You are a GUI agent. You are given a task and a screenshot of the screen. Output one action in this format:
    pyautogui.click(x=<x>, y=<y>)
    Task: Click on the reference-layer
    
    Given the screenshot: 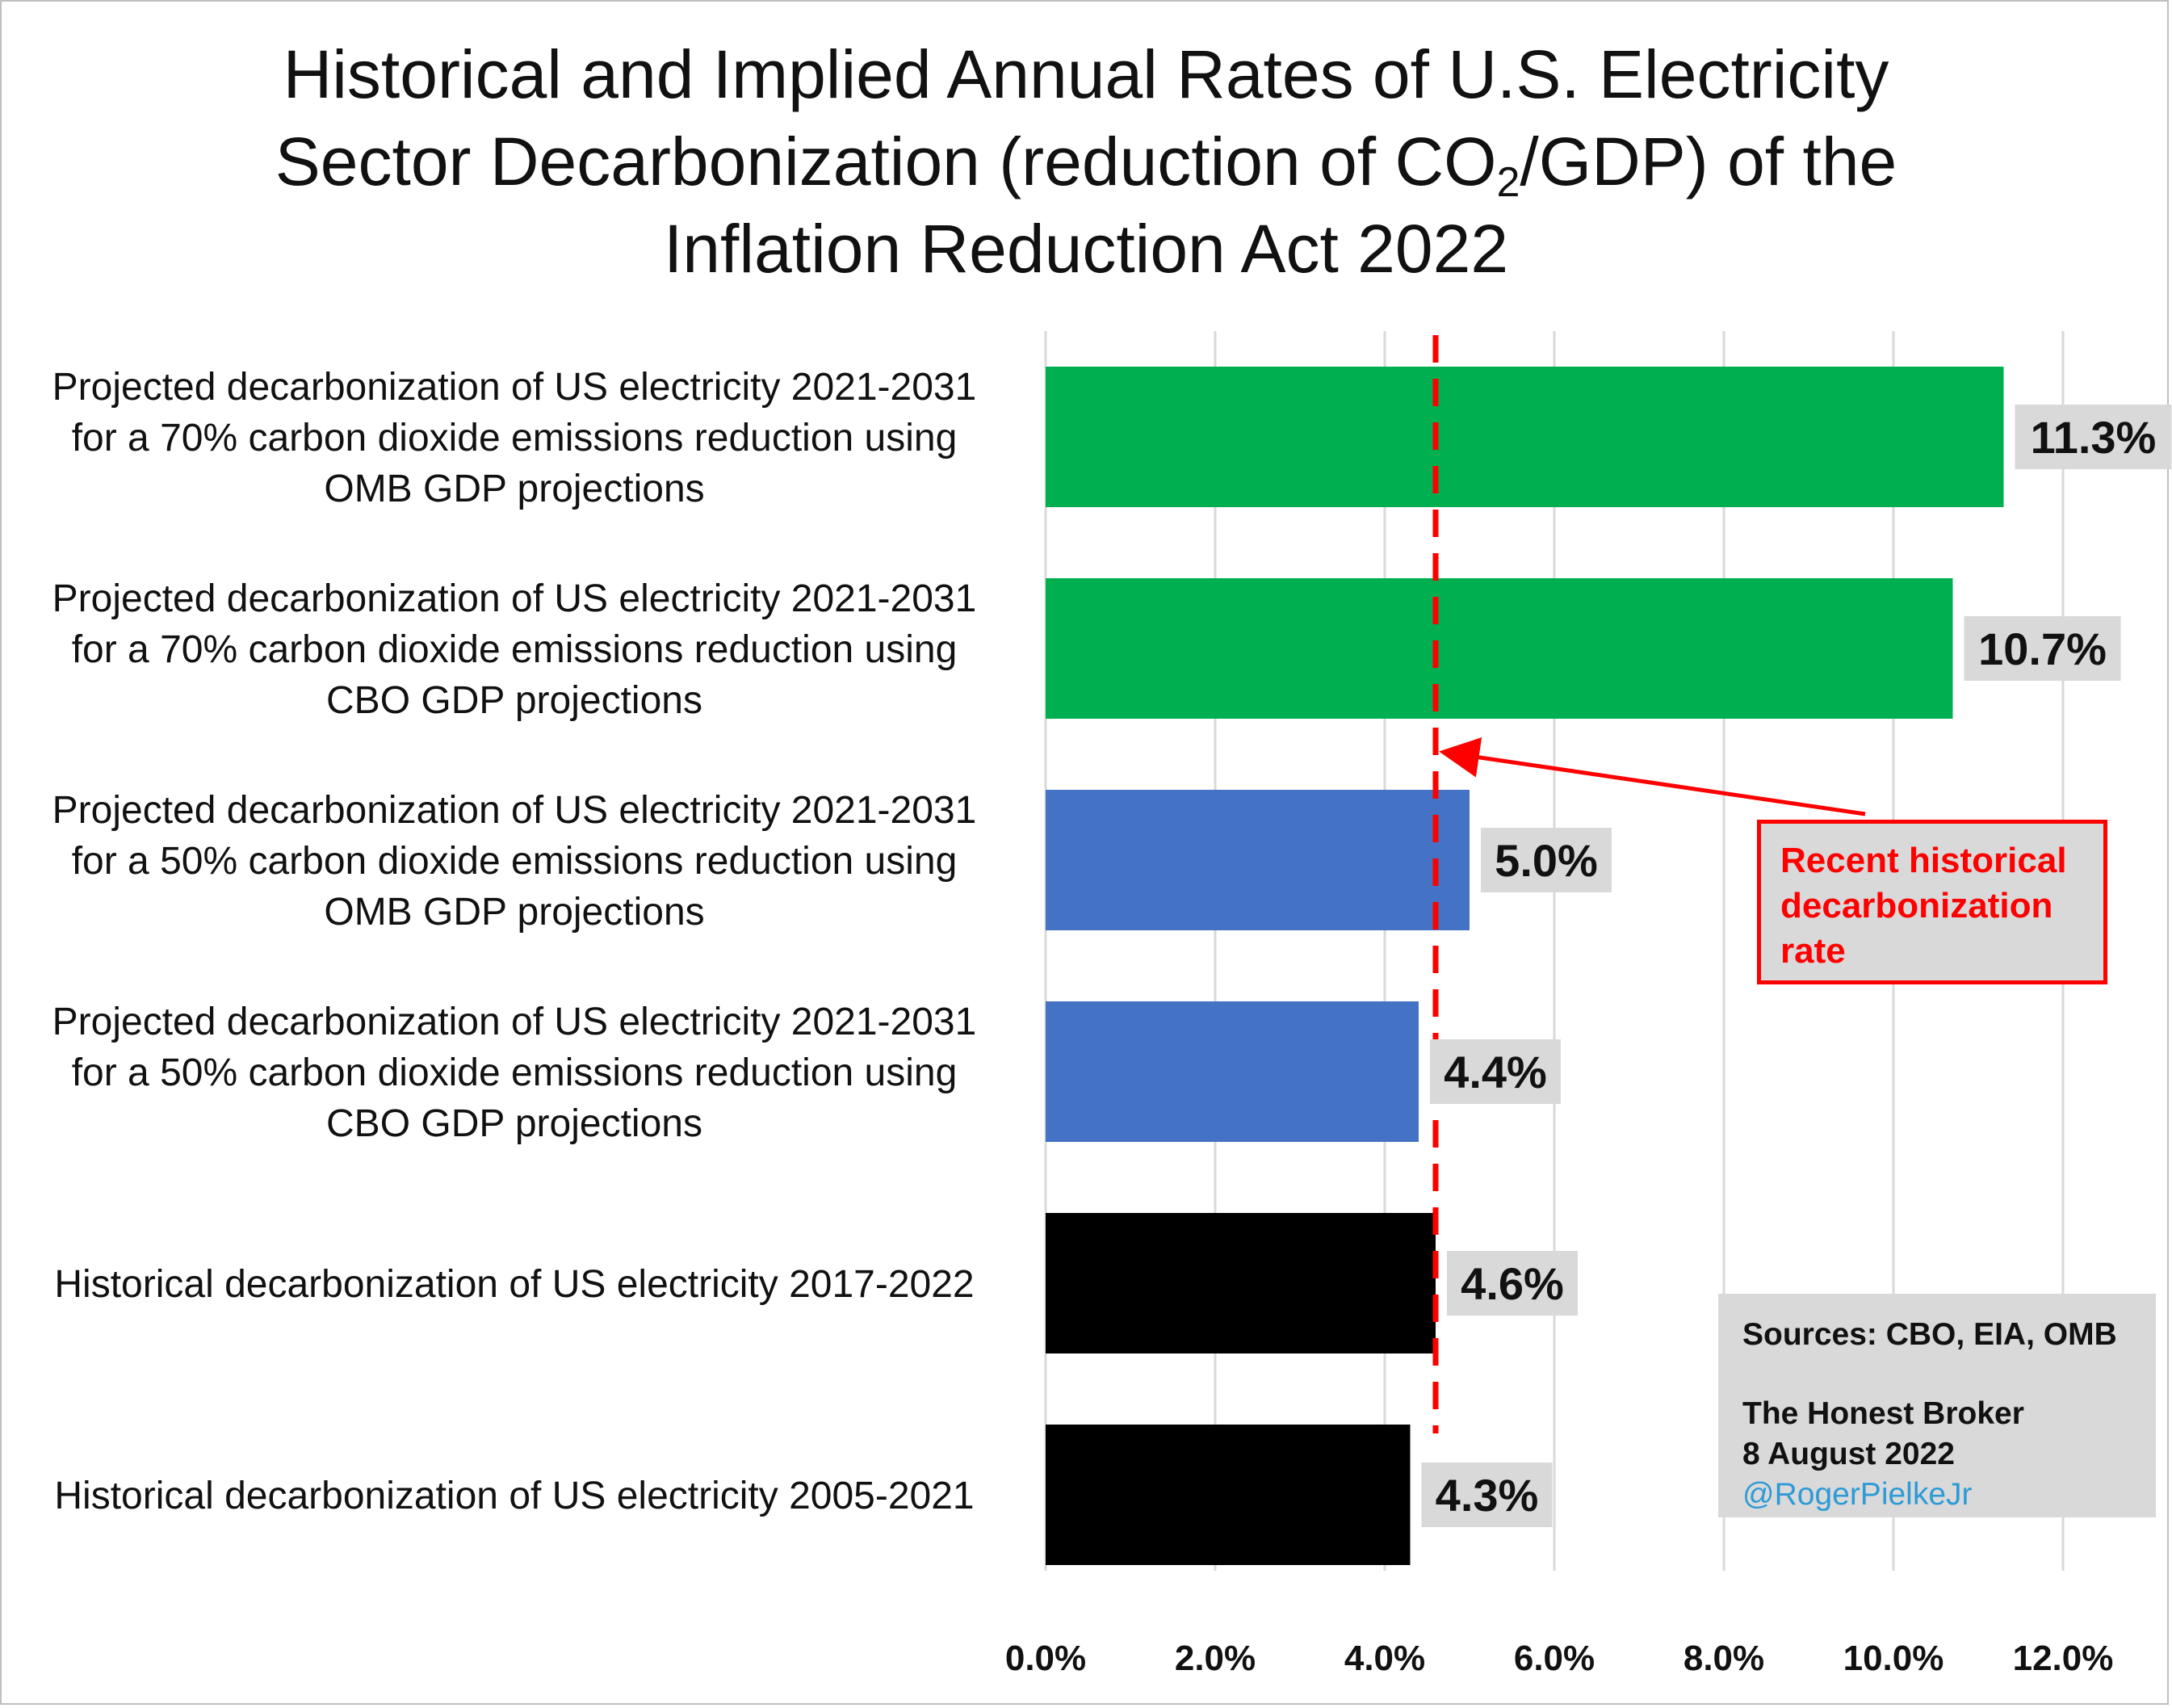 What is the action you would take?
    pyautogui.click(x=1649, y=884)
    